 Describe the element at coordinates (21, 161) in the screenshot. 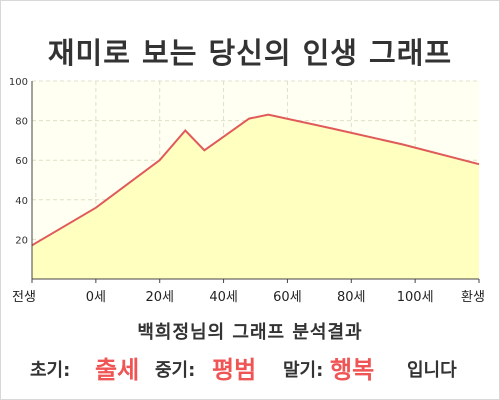

I see `y-tick-label: 60` at that location.